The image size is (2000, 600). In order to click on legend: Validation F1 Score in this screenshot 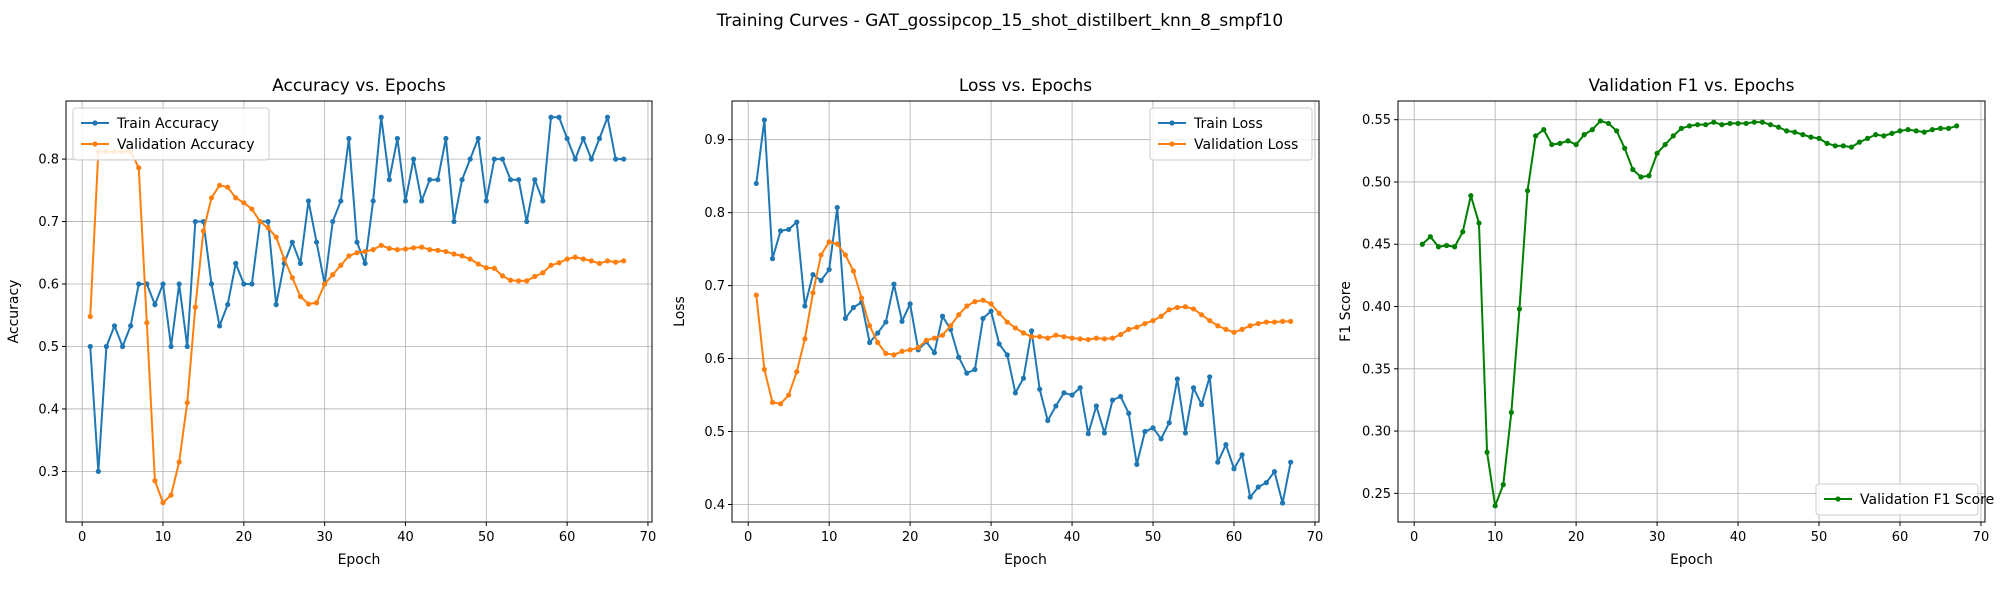, I will do `click(1904, 499)`.